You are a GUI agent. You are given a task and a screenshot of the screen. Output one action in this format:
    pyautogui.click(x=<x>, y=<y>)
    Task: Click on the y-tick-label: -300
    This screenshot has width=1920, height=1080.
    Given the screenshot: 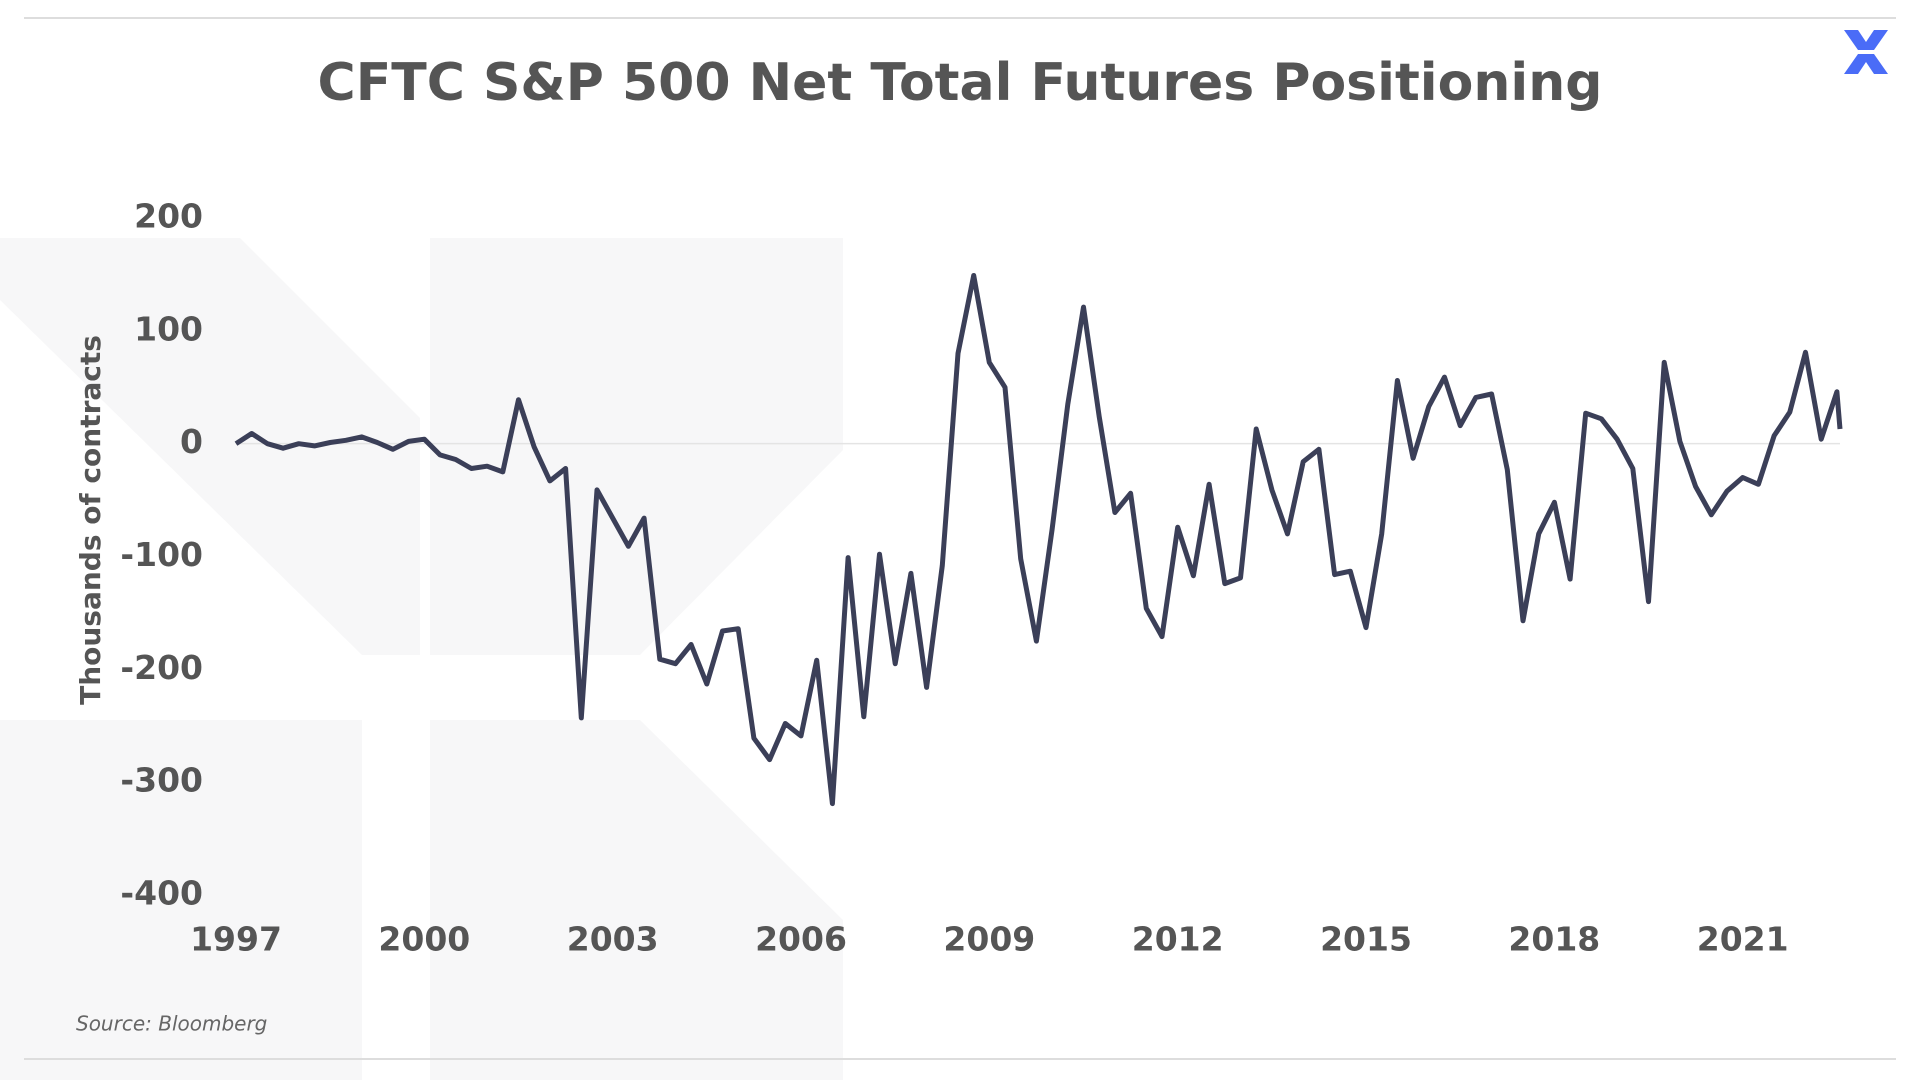 What is the action you would take?
    pyautogui.click(x=161, y=780)
    